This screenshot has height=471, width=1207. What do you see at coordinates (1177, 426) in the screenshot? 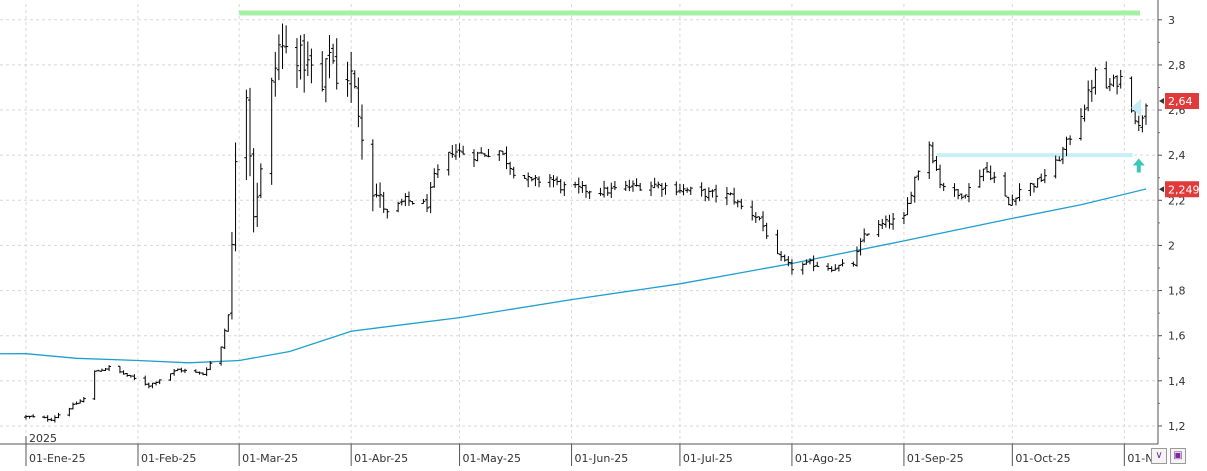
I see `y-tick-label: 1,2` at bounding box center [1177, 426].